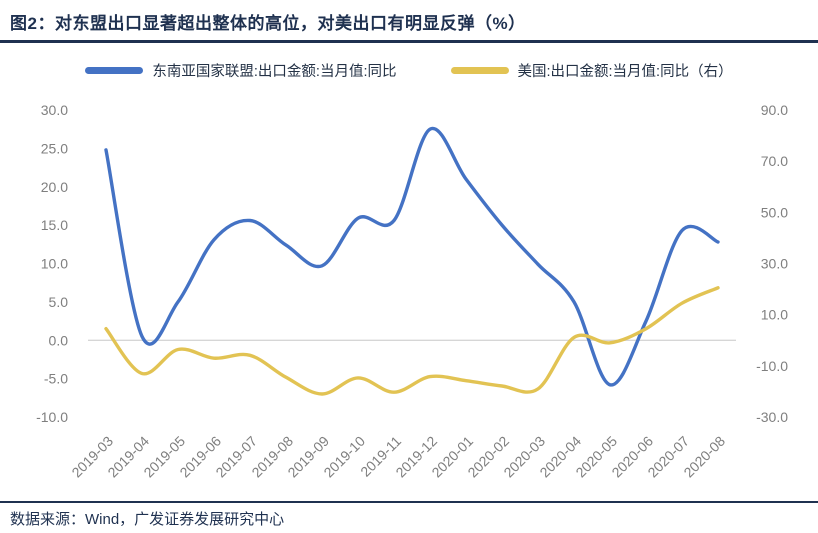 This screenshot has height=533, width=818. What do you see at coordinates (774, 264) in the screenshot?
I see `right-axis-tick-label: 30.0` at bounding box center [774, 264].